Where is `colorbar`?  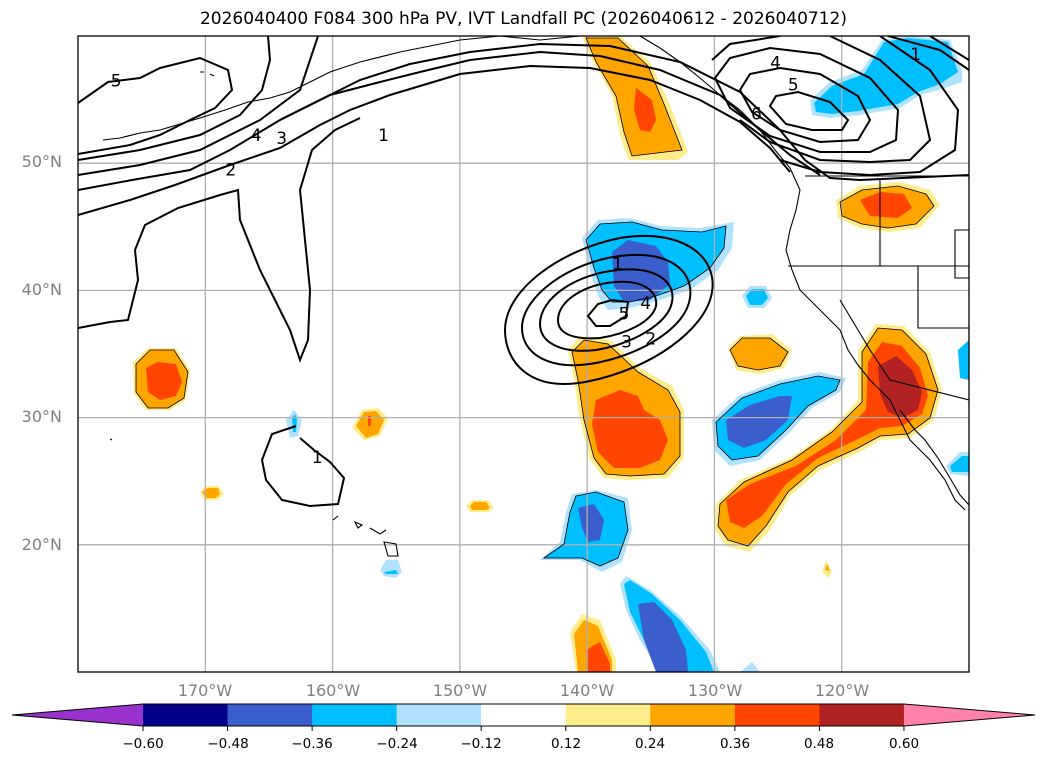
colorbar is located at coordinates (523, 717).